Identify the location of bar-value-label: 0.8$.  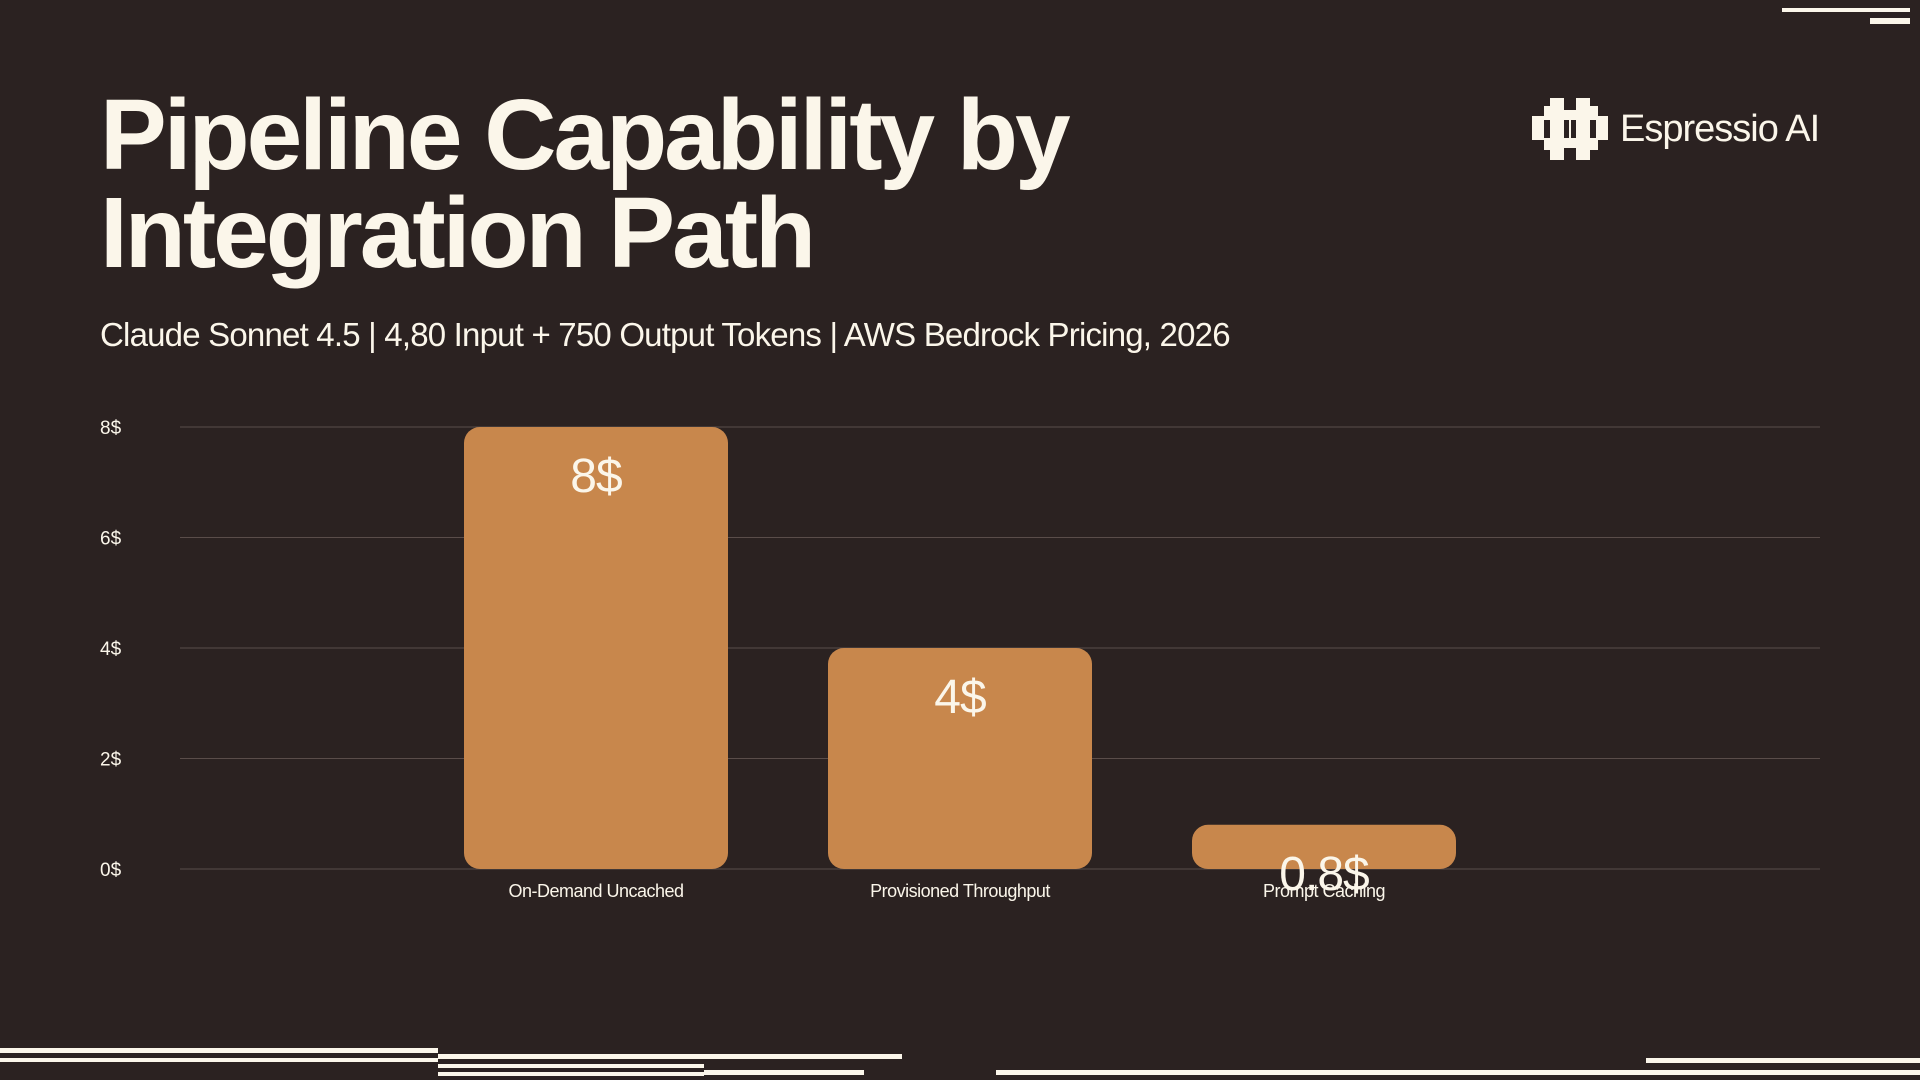
(1324, 874).